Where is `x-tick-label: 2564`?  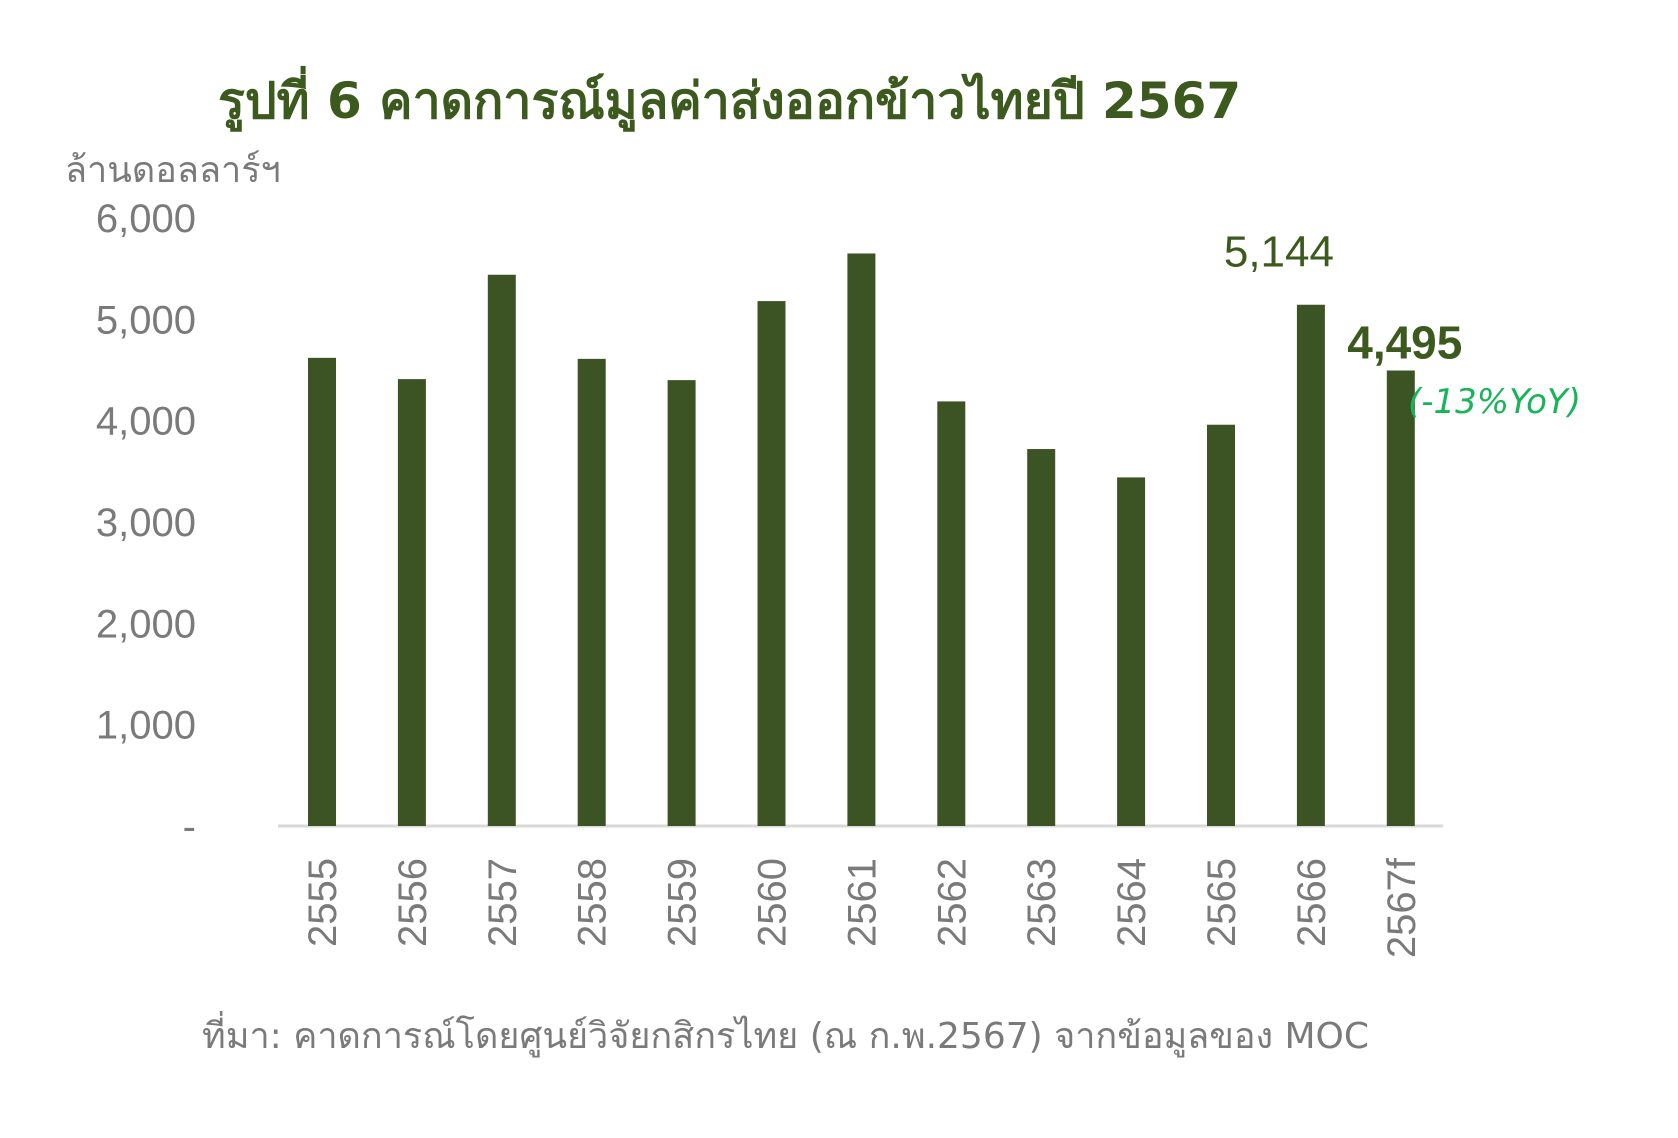 x-tick-label: 2564 is located at coordinates (1132, 902).